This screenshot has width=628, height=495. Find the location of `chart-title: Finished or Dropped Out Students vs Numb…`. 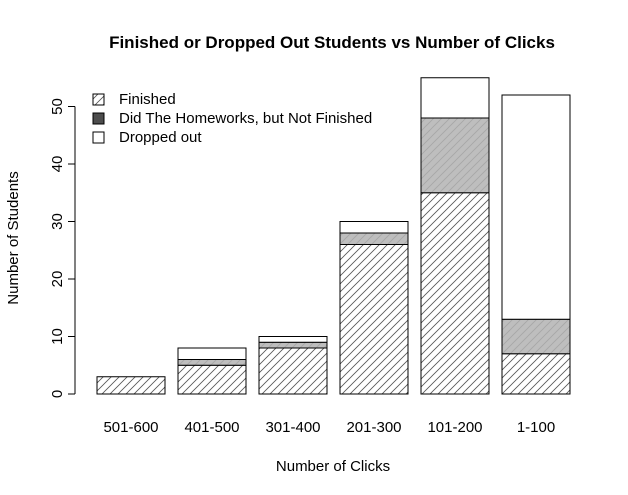

chart-title: Finished or Dropped Out Students vs Numb… is located at coordinates (332, 42).